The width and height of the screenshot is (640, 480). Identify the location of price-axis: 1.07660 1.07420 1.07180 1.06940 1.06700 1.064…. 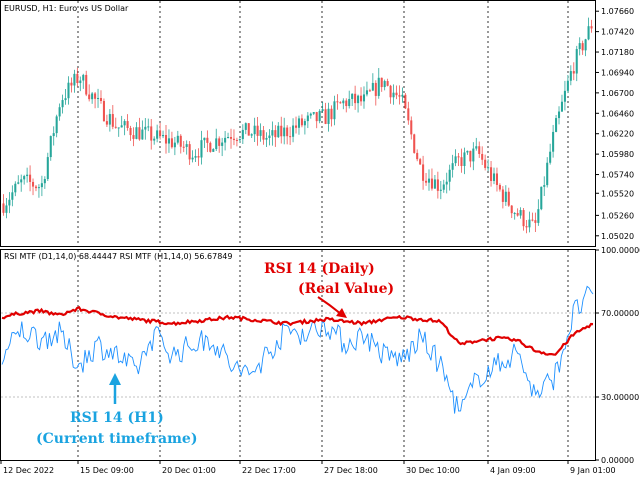
(614, 124).